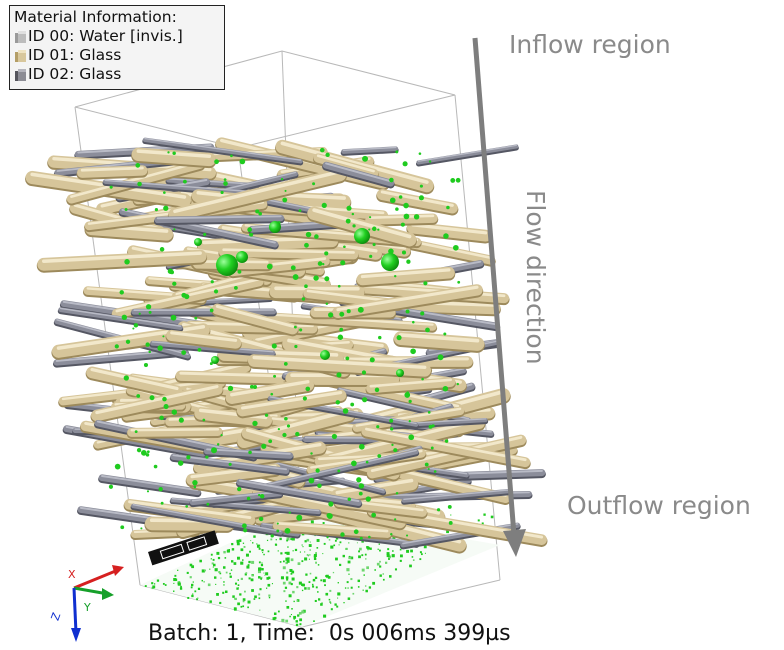 This screenshot has width=784, height=650. Describe the element at coordinates (223, 151) in the screenshot. I see `gray-fiber` at that location.